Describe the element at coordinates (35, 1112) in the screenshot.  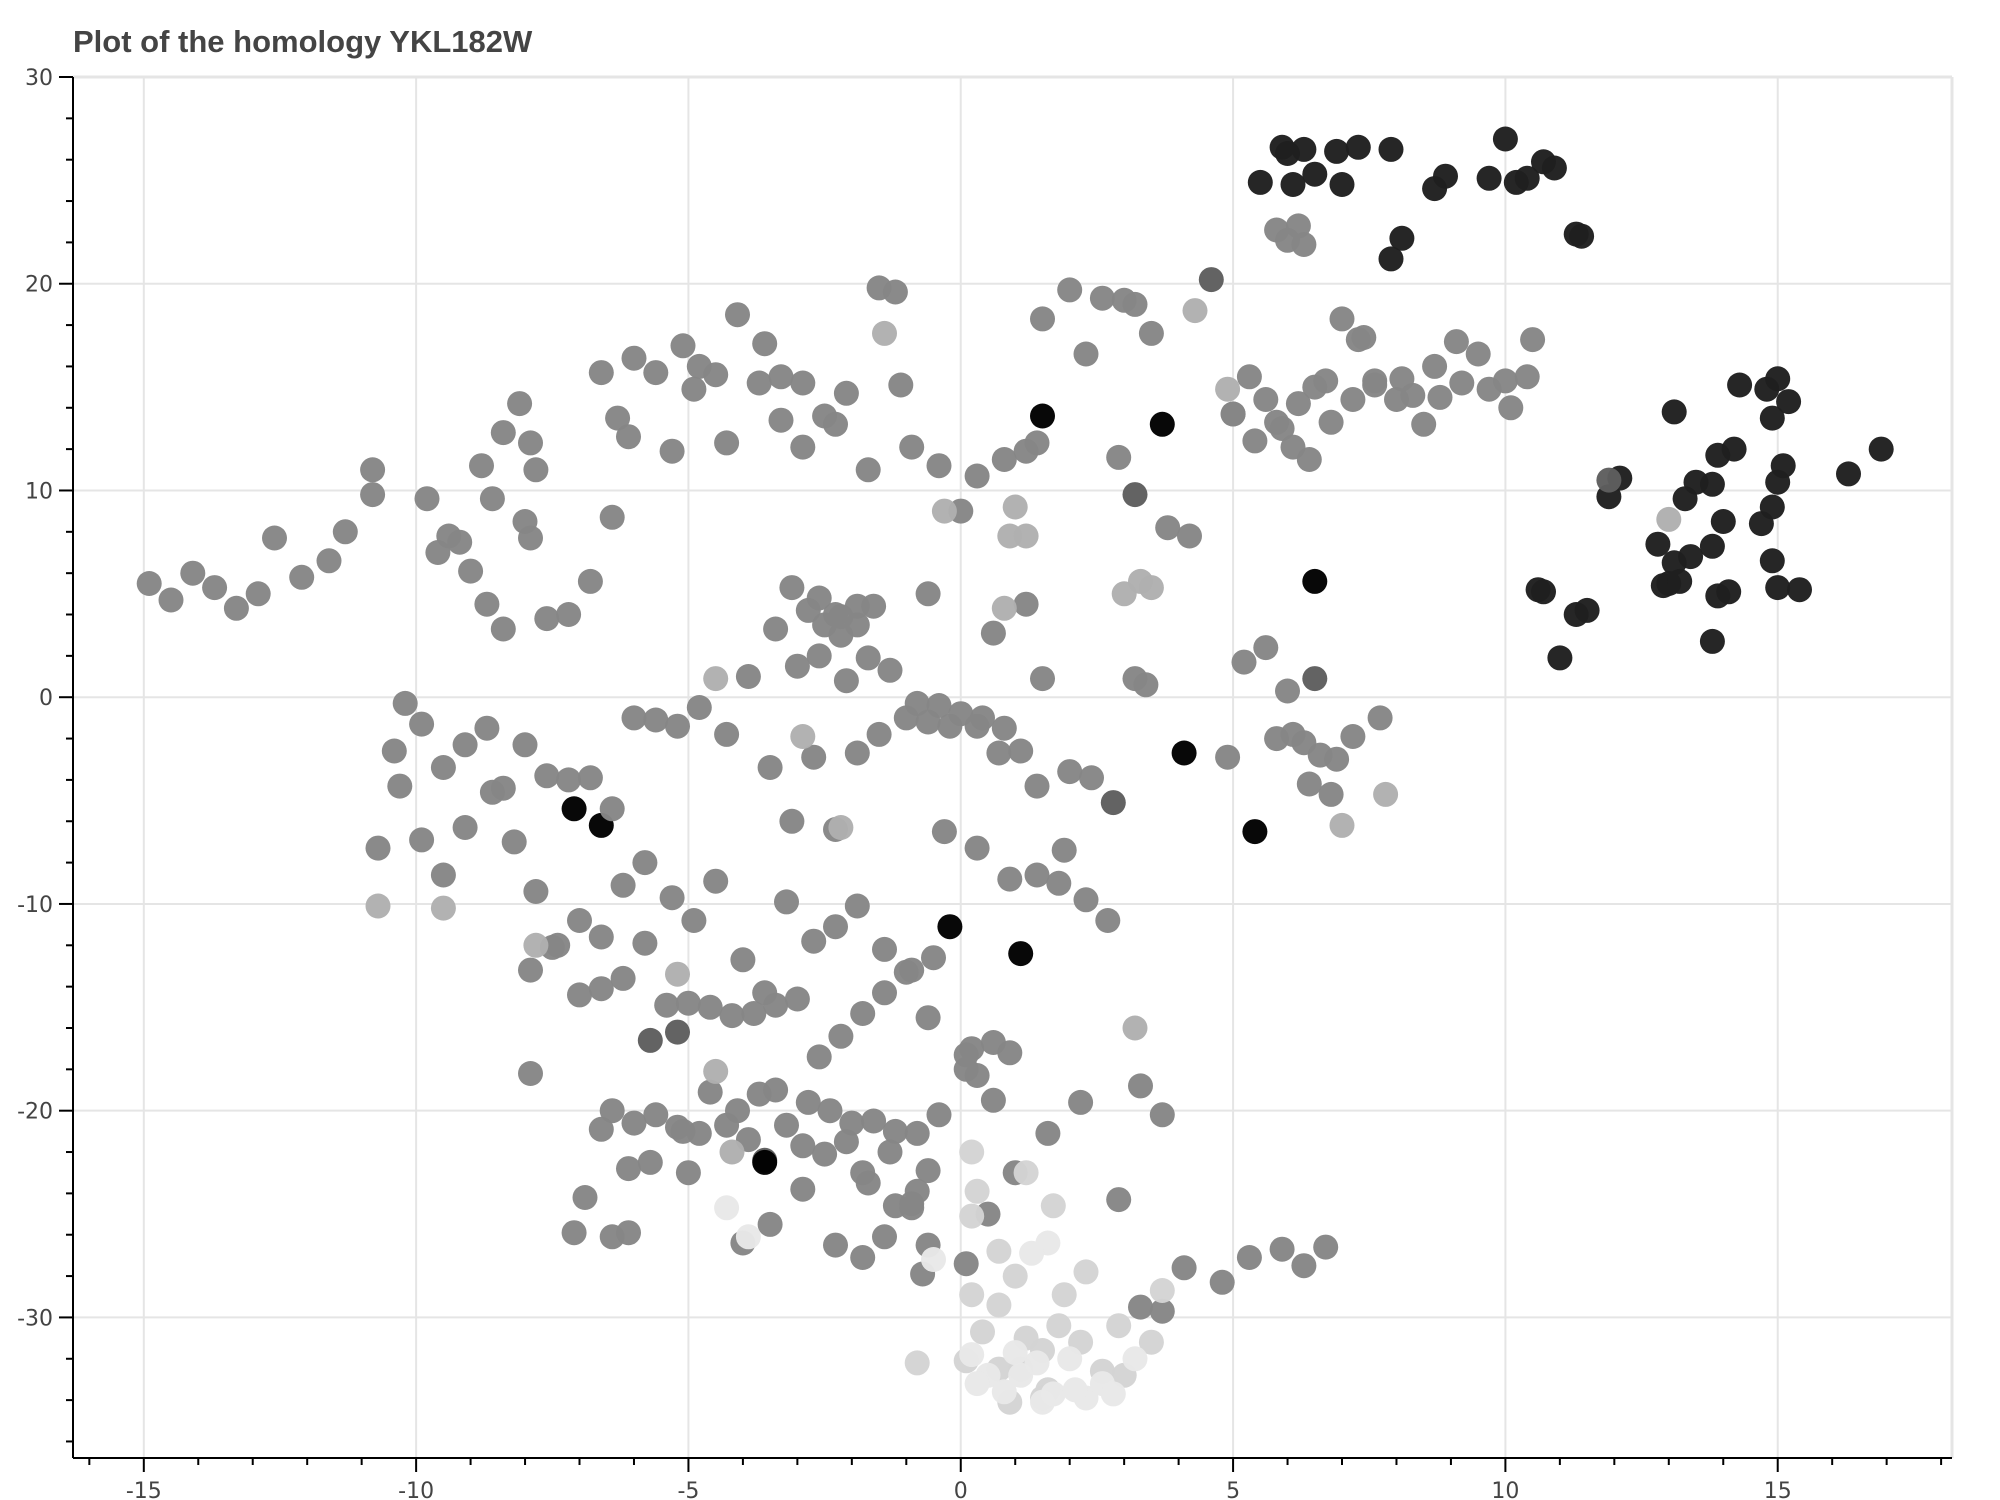
I see `y-tick-label: -20` at that location.